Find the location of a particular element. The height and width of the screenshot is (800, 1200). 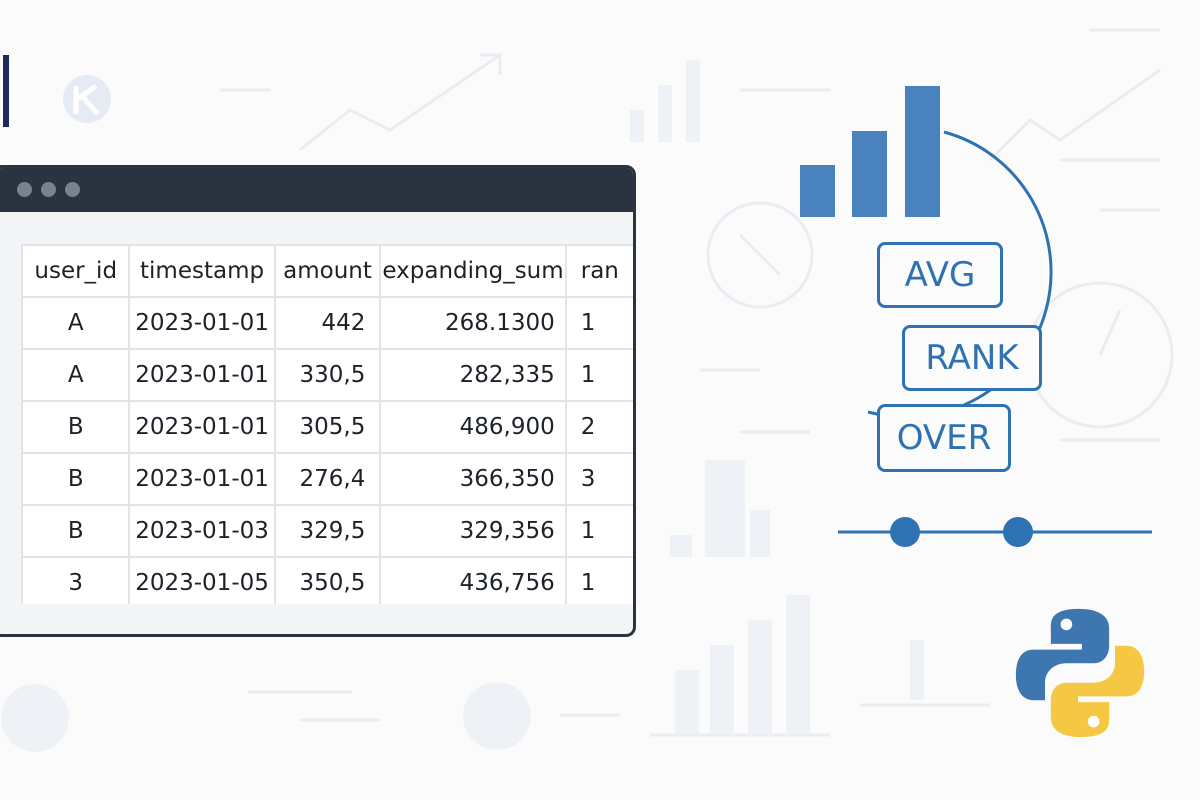

table-row: A 2023-01-01 442 268.1300 1 is located at coordinates (327, 323).